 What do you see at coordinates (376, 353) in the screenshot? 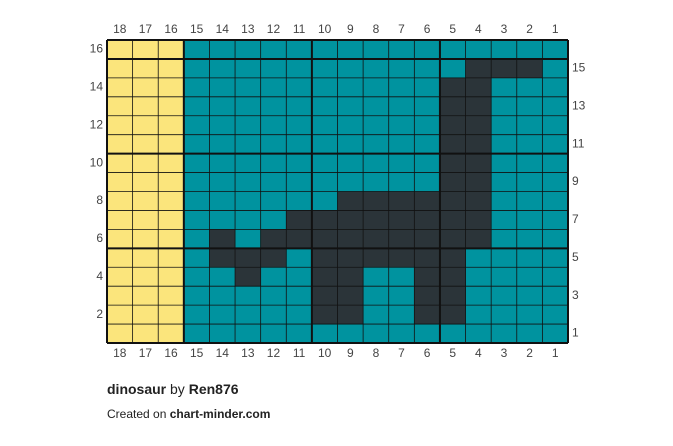
I see `column-number: 8` at bounding box center [376, 353].